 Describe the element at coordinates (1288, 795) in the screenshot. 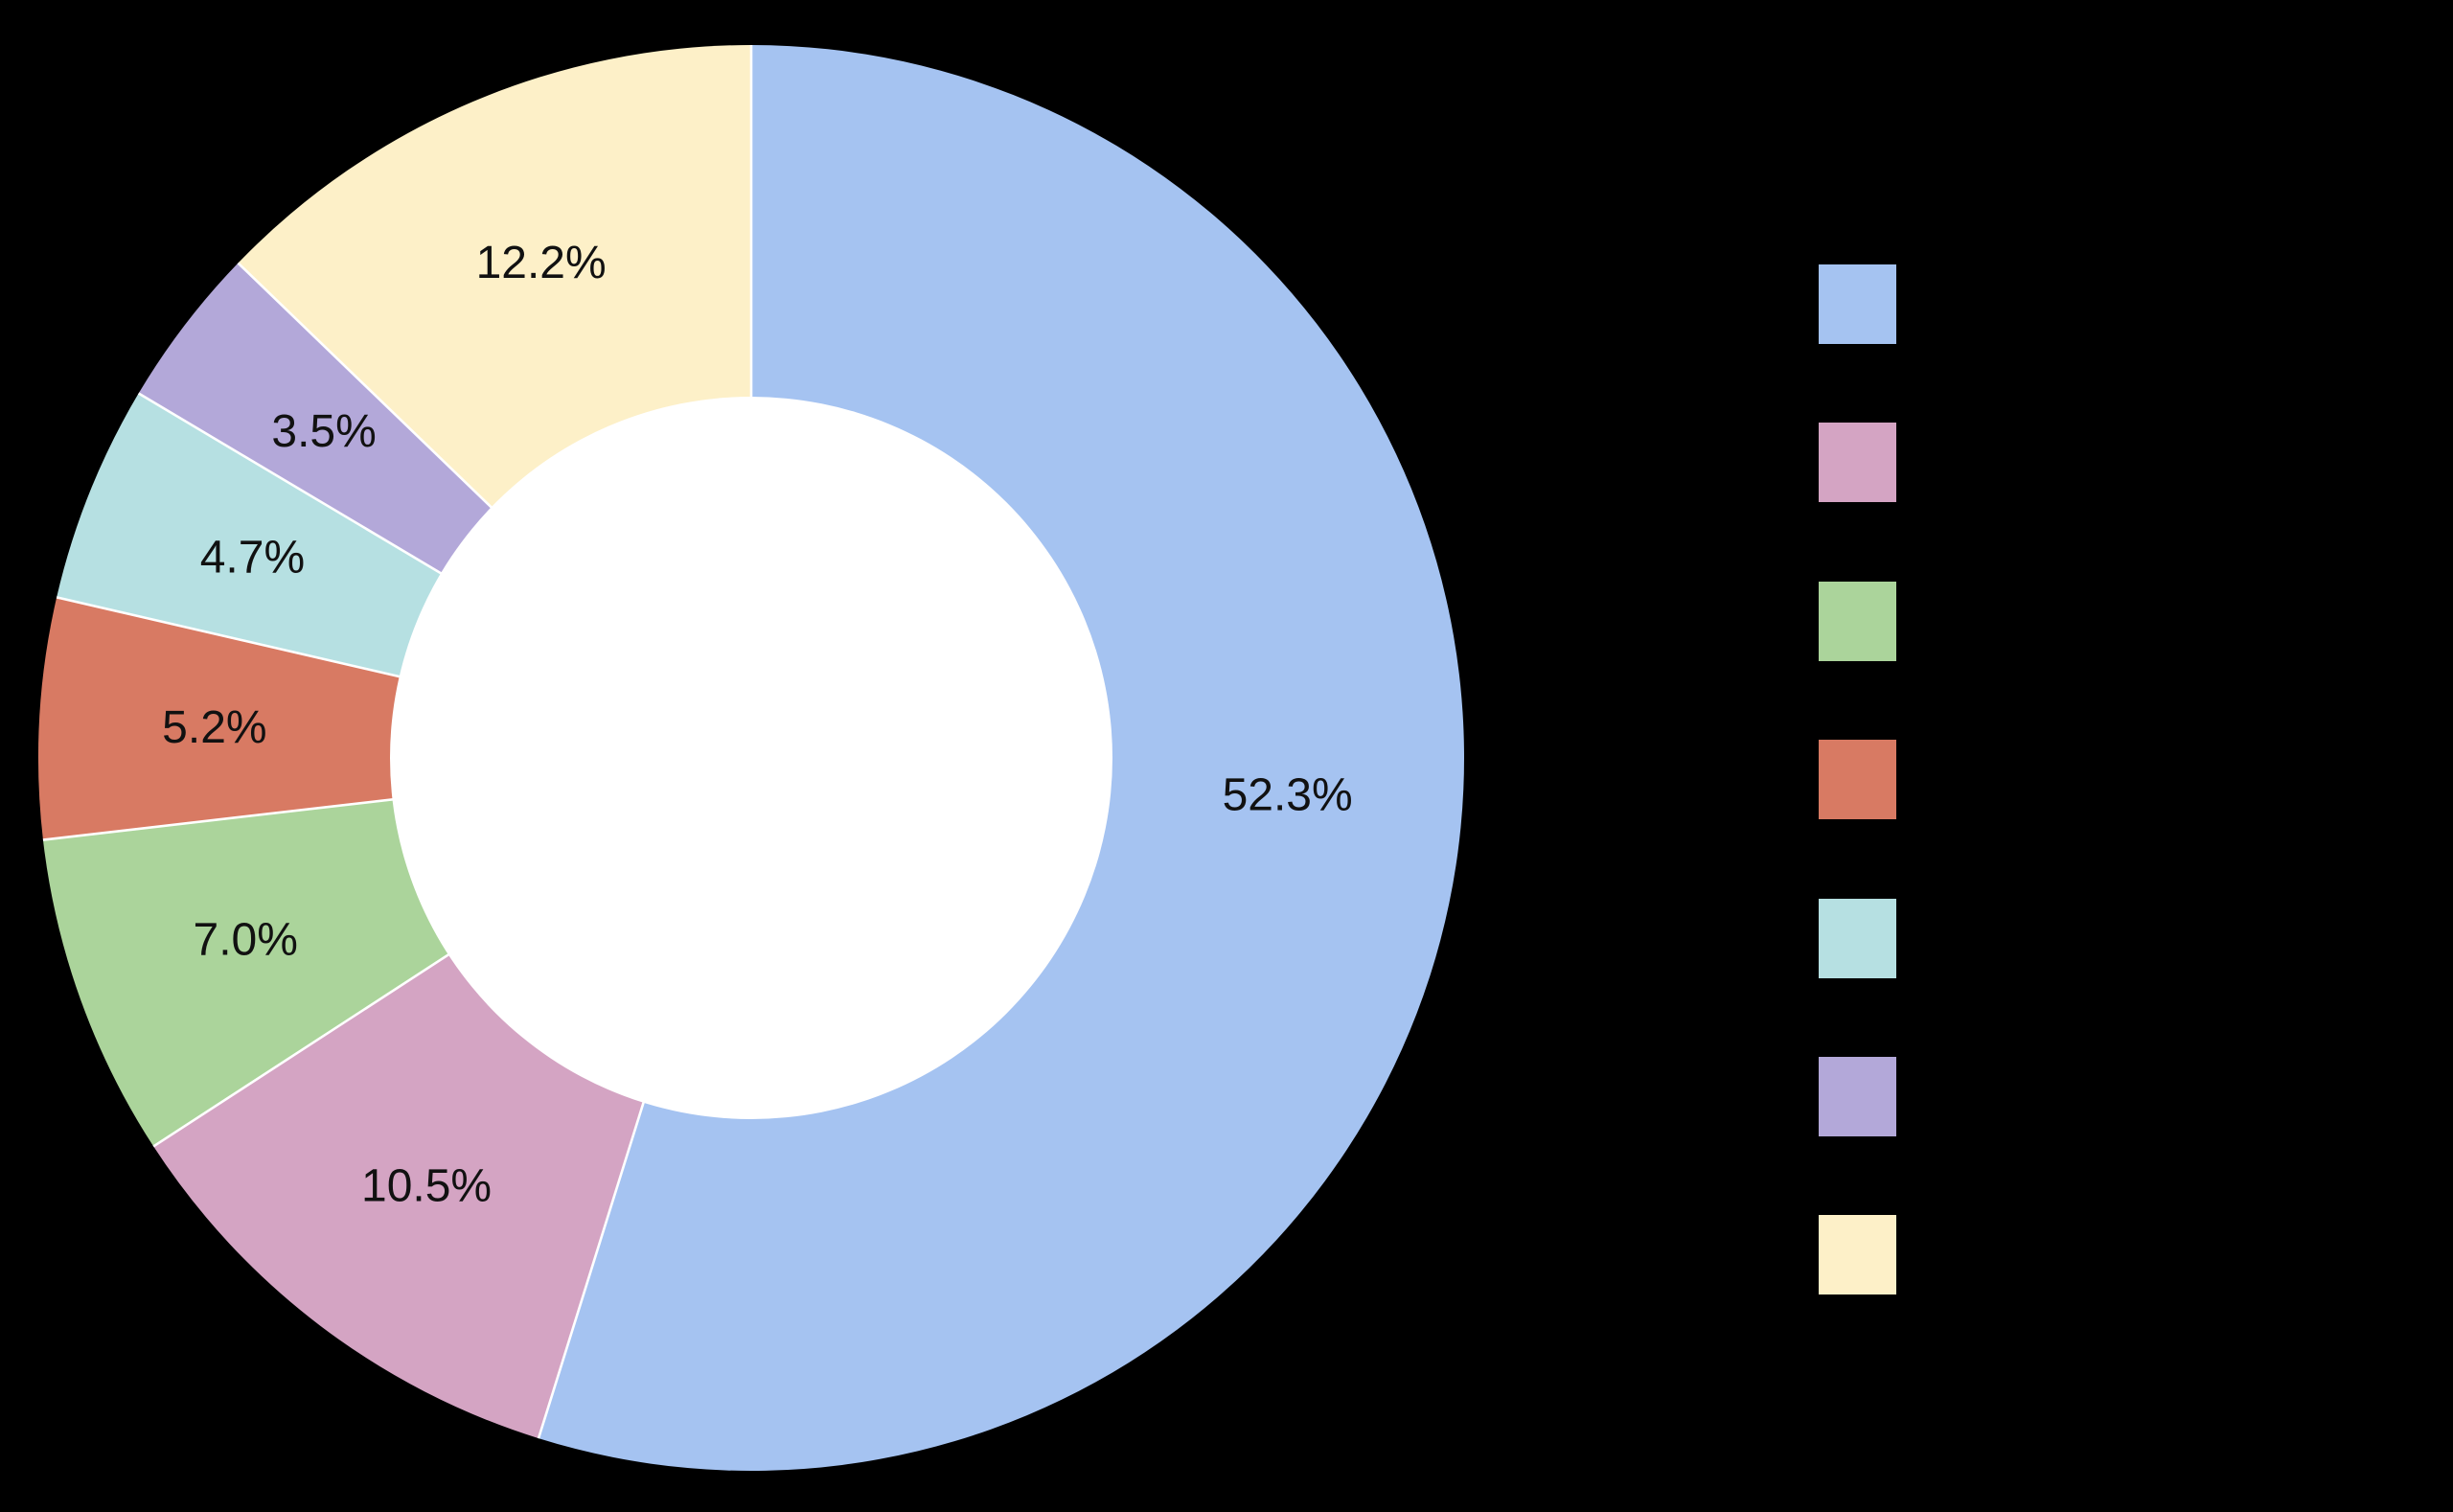

I see `slice-label: 52.3%` at that location.